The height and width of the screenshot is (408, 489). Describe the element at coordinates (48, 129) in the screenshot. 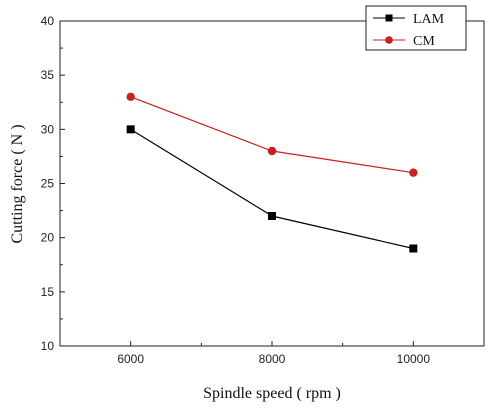

I see `y-tick-label: 30` at that location.